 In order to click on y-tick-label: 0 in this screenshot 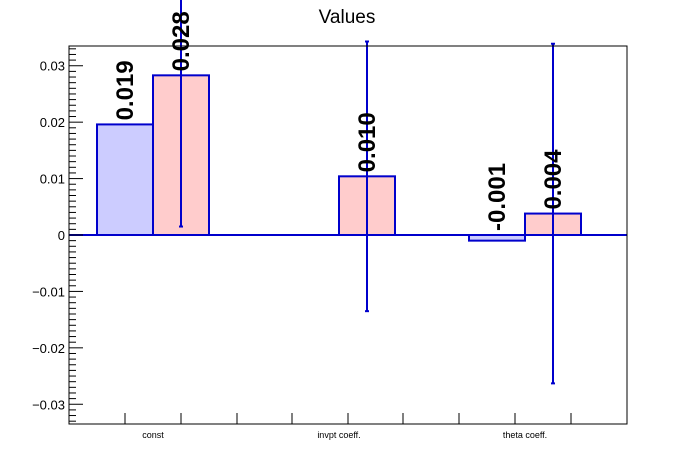, I will do `click(61, 235)`.